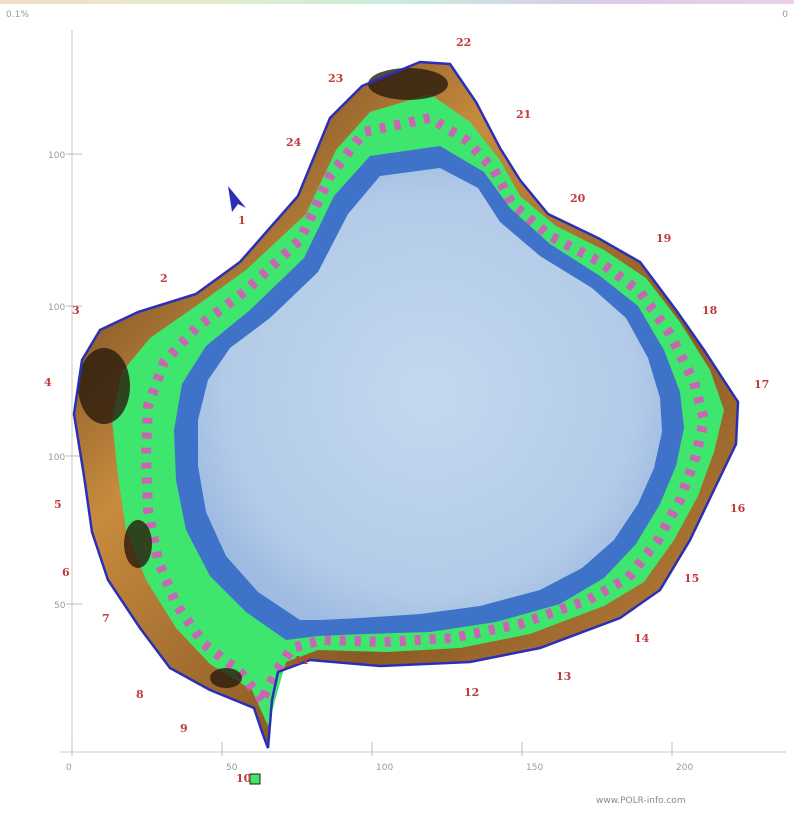  Describe the element at coordinates (69, 768) in the screenshot. I see `x-tick-label: 0` at that location.